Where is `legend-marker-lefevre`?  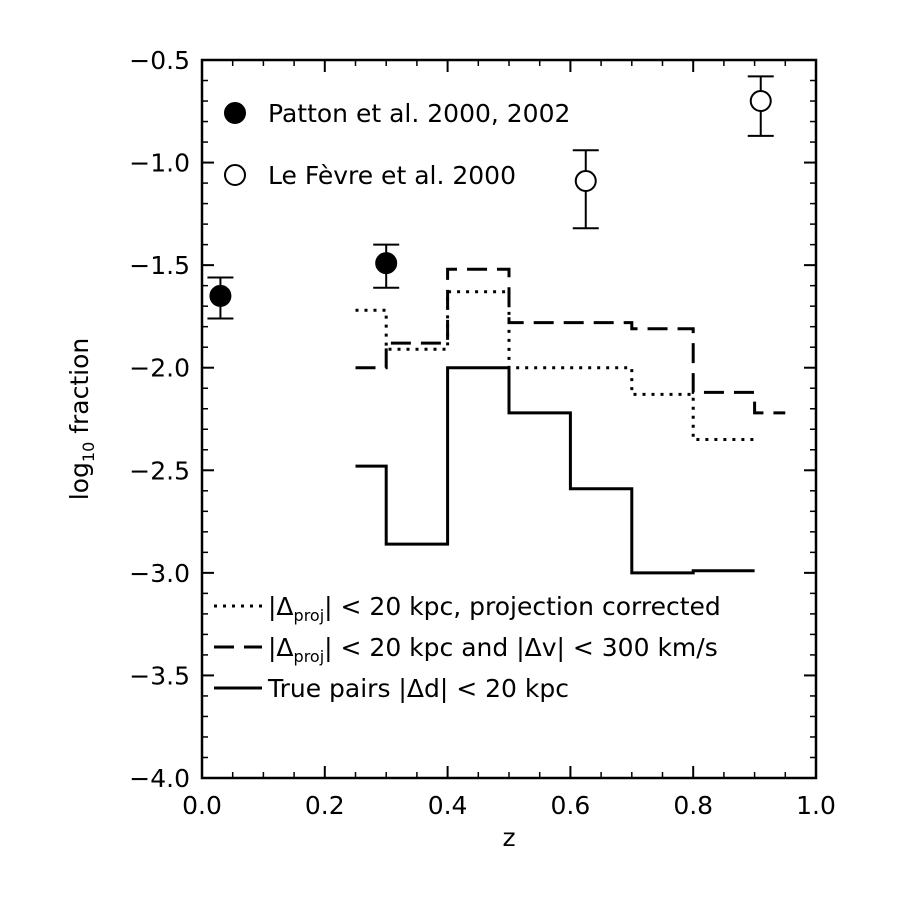
legend-marker-lefevre is located at coordinates (235, 175).